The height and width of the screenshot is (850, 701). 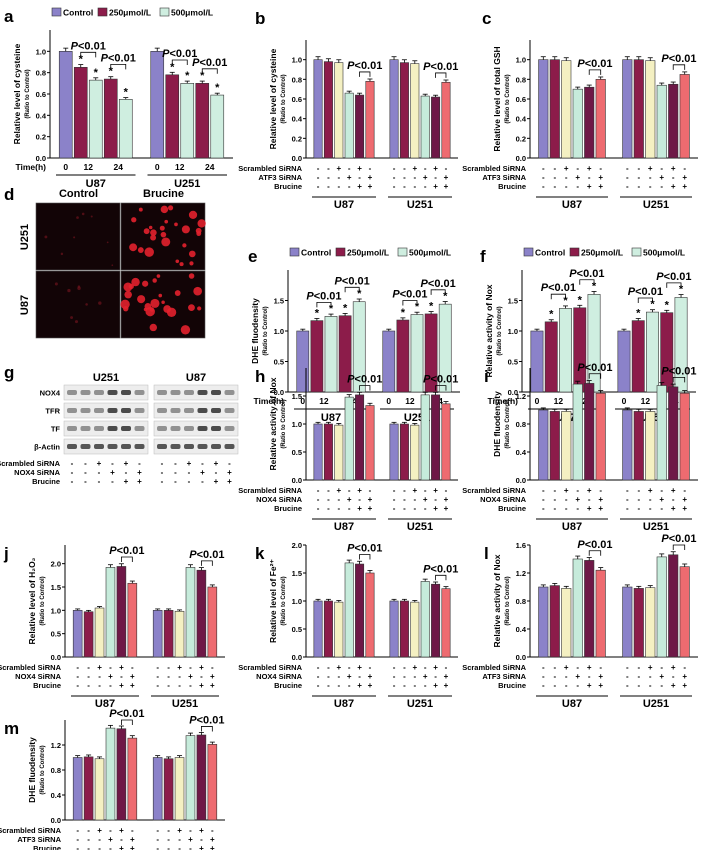 What do you see at coordinates (297, 396) in the screenshot?
I see `y-tick-label: 1.5` at bounding box center [297, 396].